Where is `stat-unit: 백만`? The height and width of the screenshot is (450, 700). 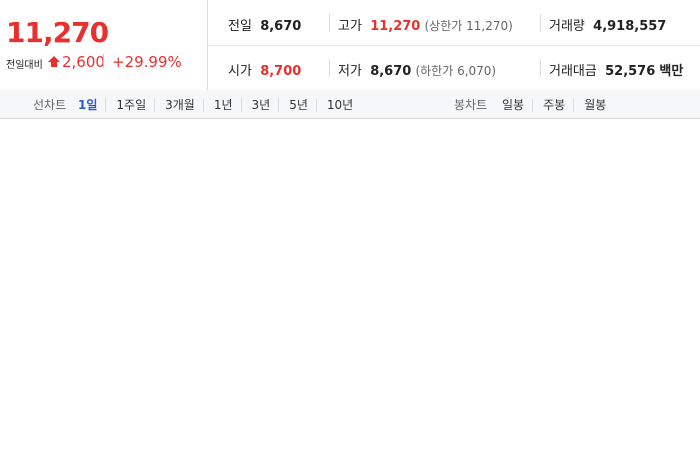
stat-unit: 백만 is located at coordinates (671, 71).